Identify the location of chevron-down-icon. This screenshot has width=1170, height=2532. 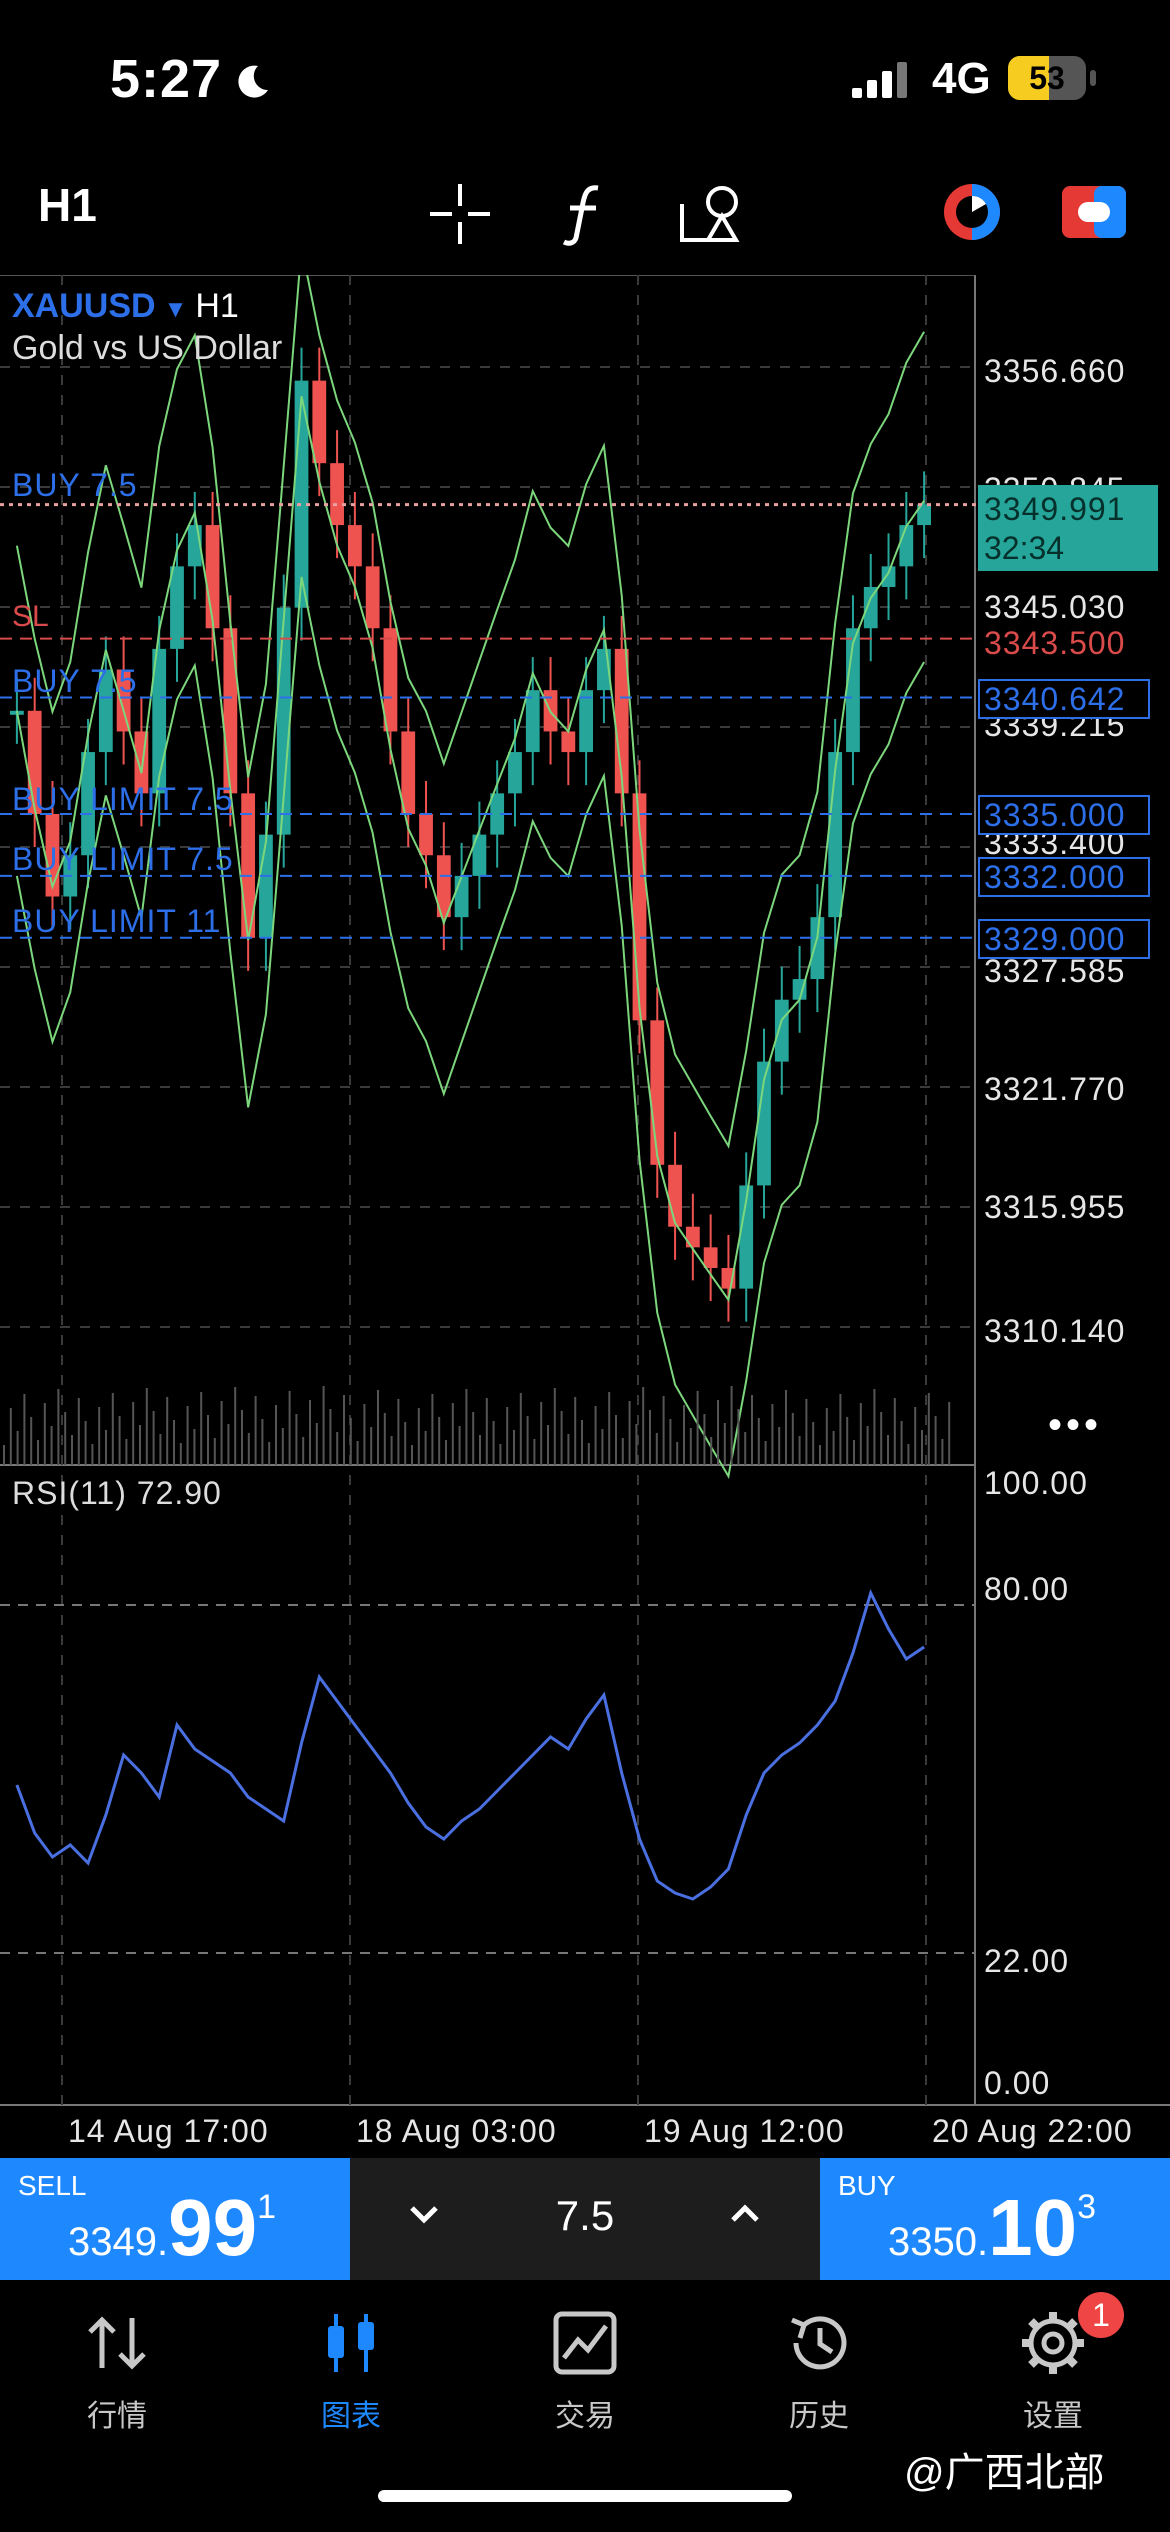
(424, 2214).